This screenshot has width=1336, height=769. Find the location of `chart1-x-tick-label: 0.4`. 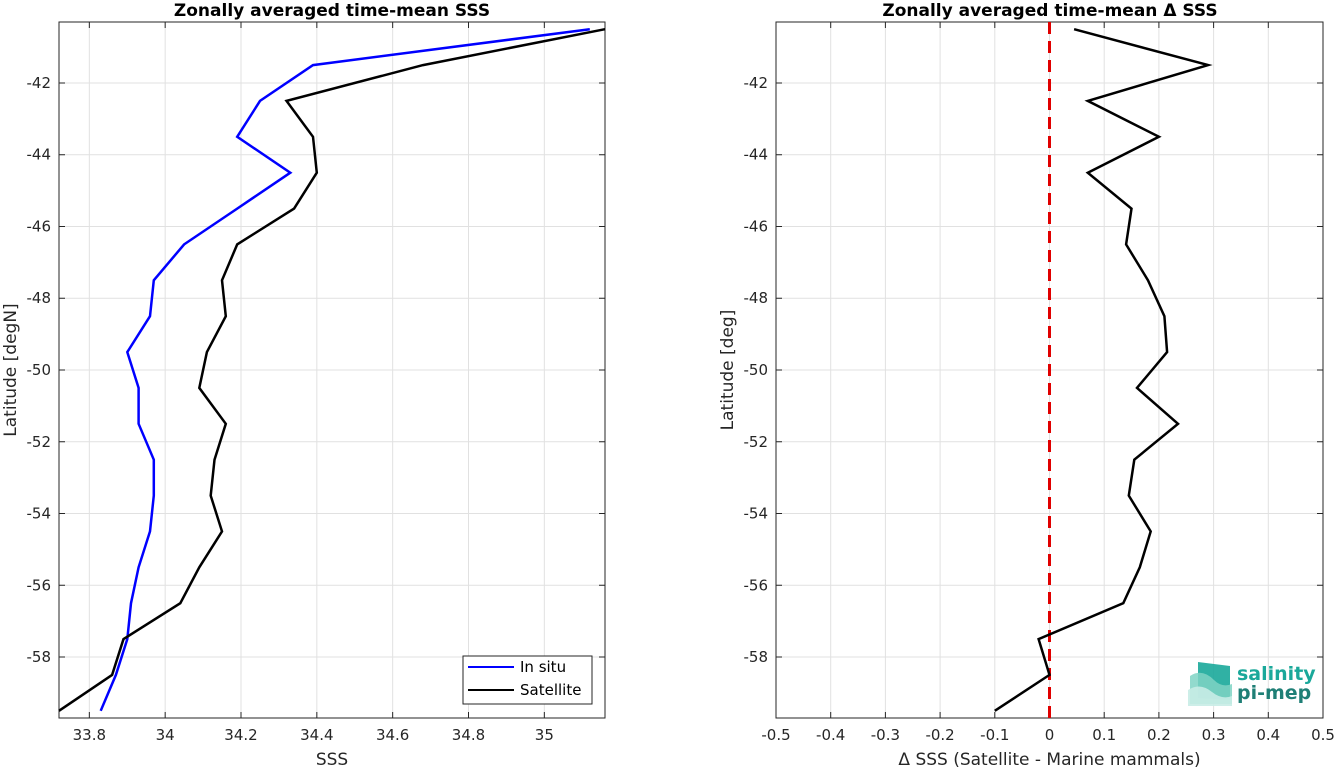

chart1-x-tick-label: 0.4 is located at coordinates (1268, 735).